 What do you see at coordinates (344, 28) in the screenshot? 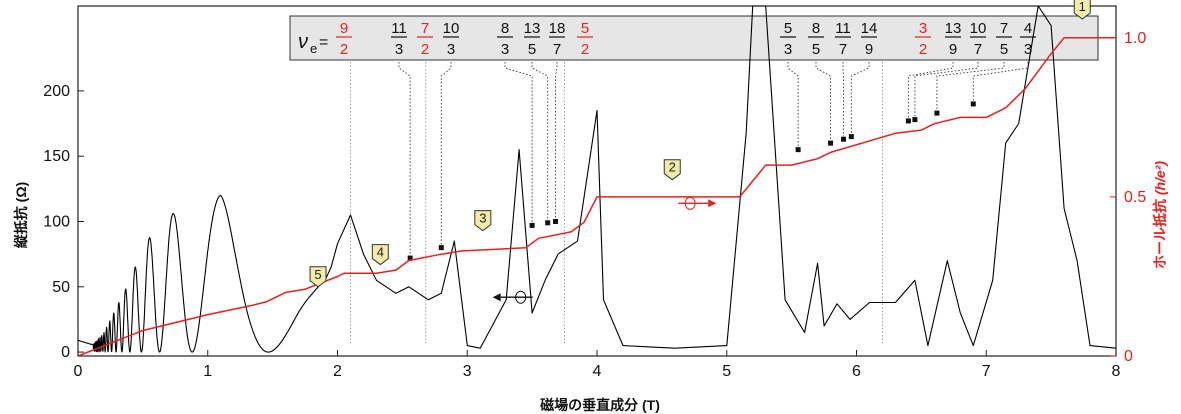
I see `fraction-numerator: 9` at bounding box center [344, 28].